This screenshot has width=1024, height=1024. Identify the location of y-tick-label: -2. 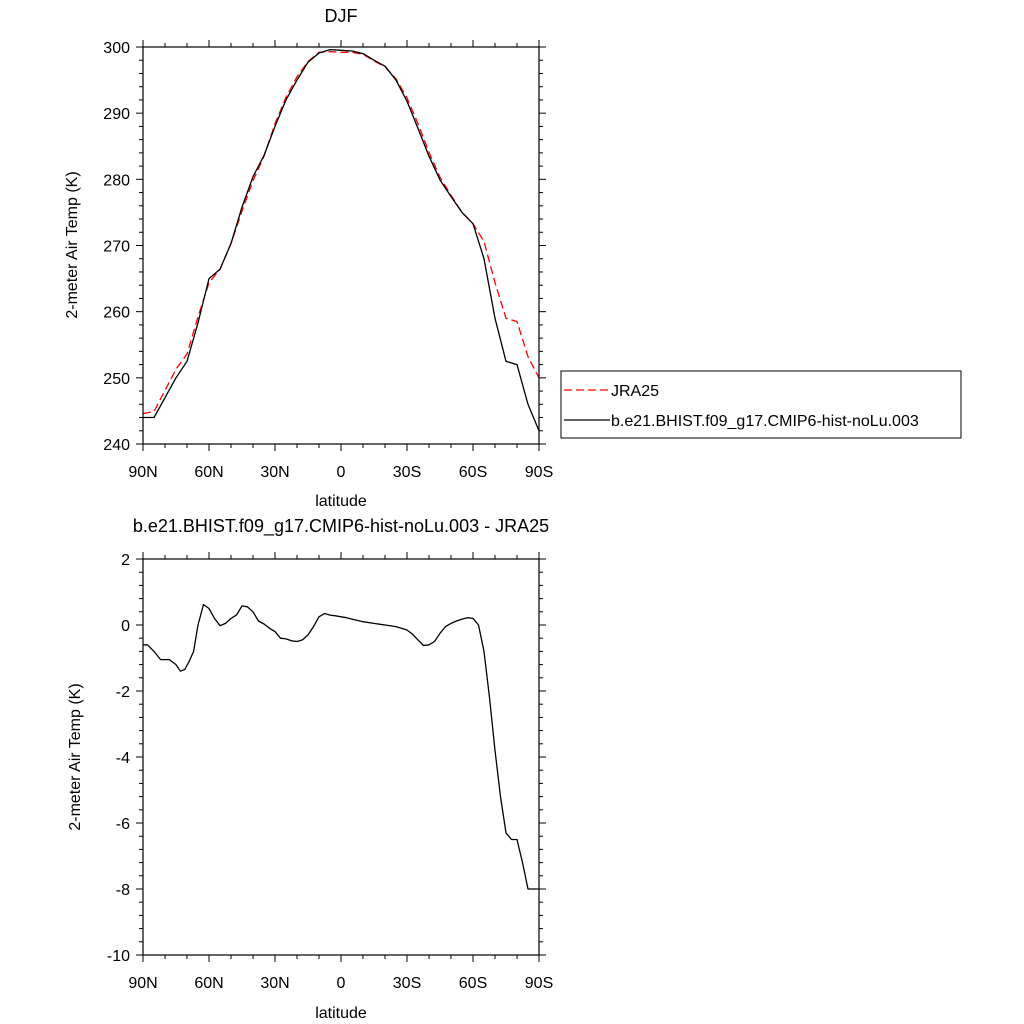
(123, 692).